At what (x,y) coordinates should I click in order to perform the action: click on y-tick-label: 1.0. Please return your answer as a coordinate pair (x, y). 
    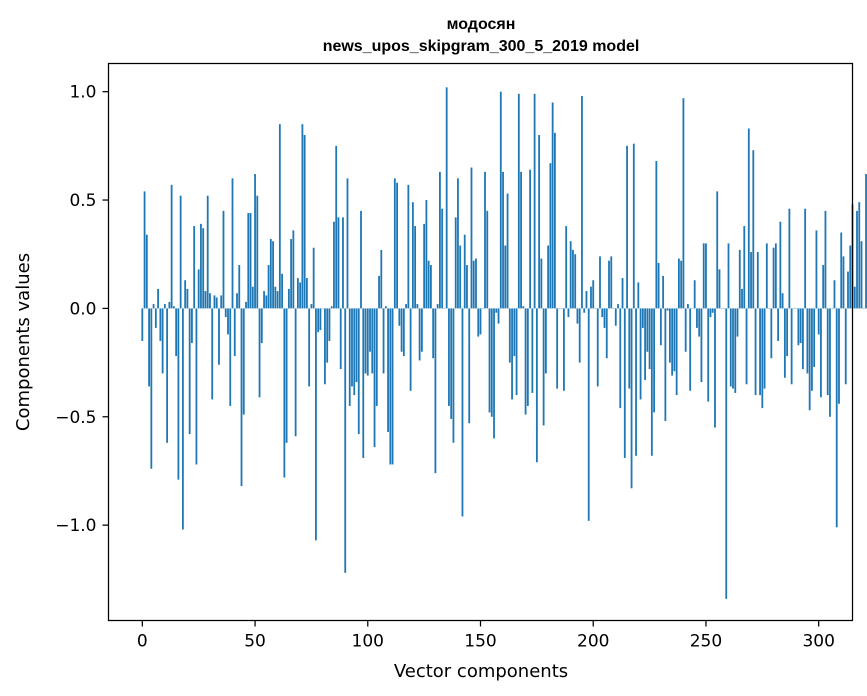
    Looking at the image, I should click on (82, 93).